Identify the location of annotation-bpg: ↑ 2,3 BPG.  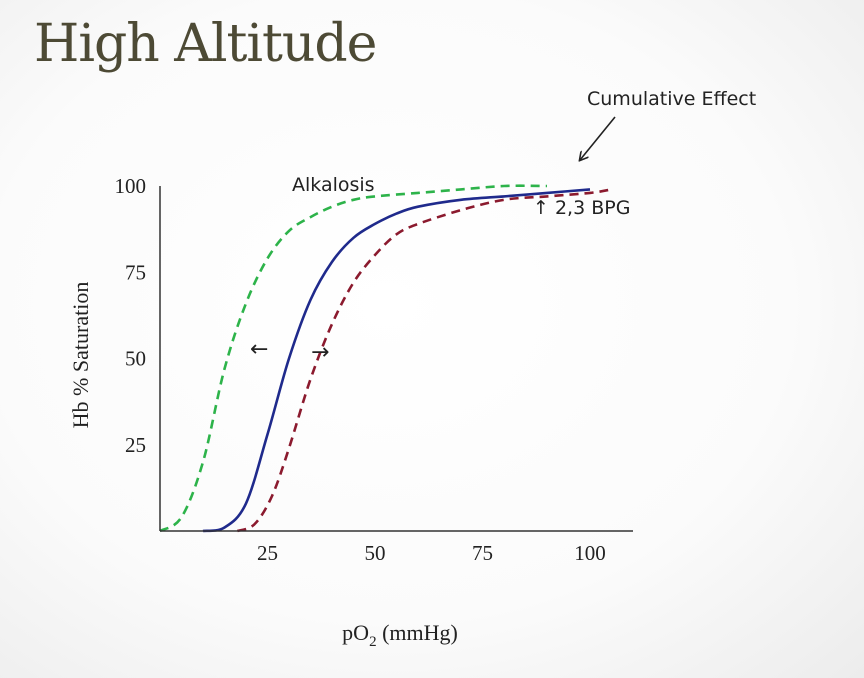
(581, 208).